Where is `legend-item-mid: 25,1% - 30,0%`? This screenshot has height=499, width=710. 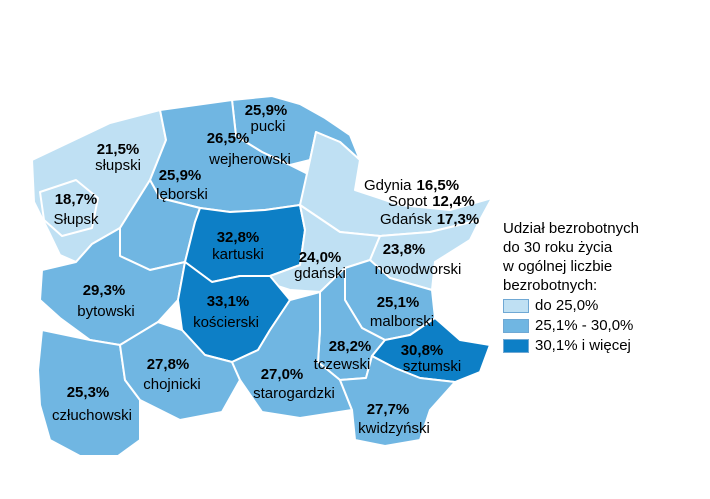
legend-item-mid: 25,1% - 30,0% is located at coordinates (571, 325).